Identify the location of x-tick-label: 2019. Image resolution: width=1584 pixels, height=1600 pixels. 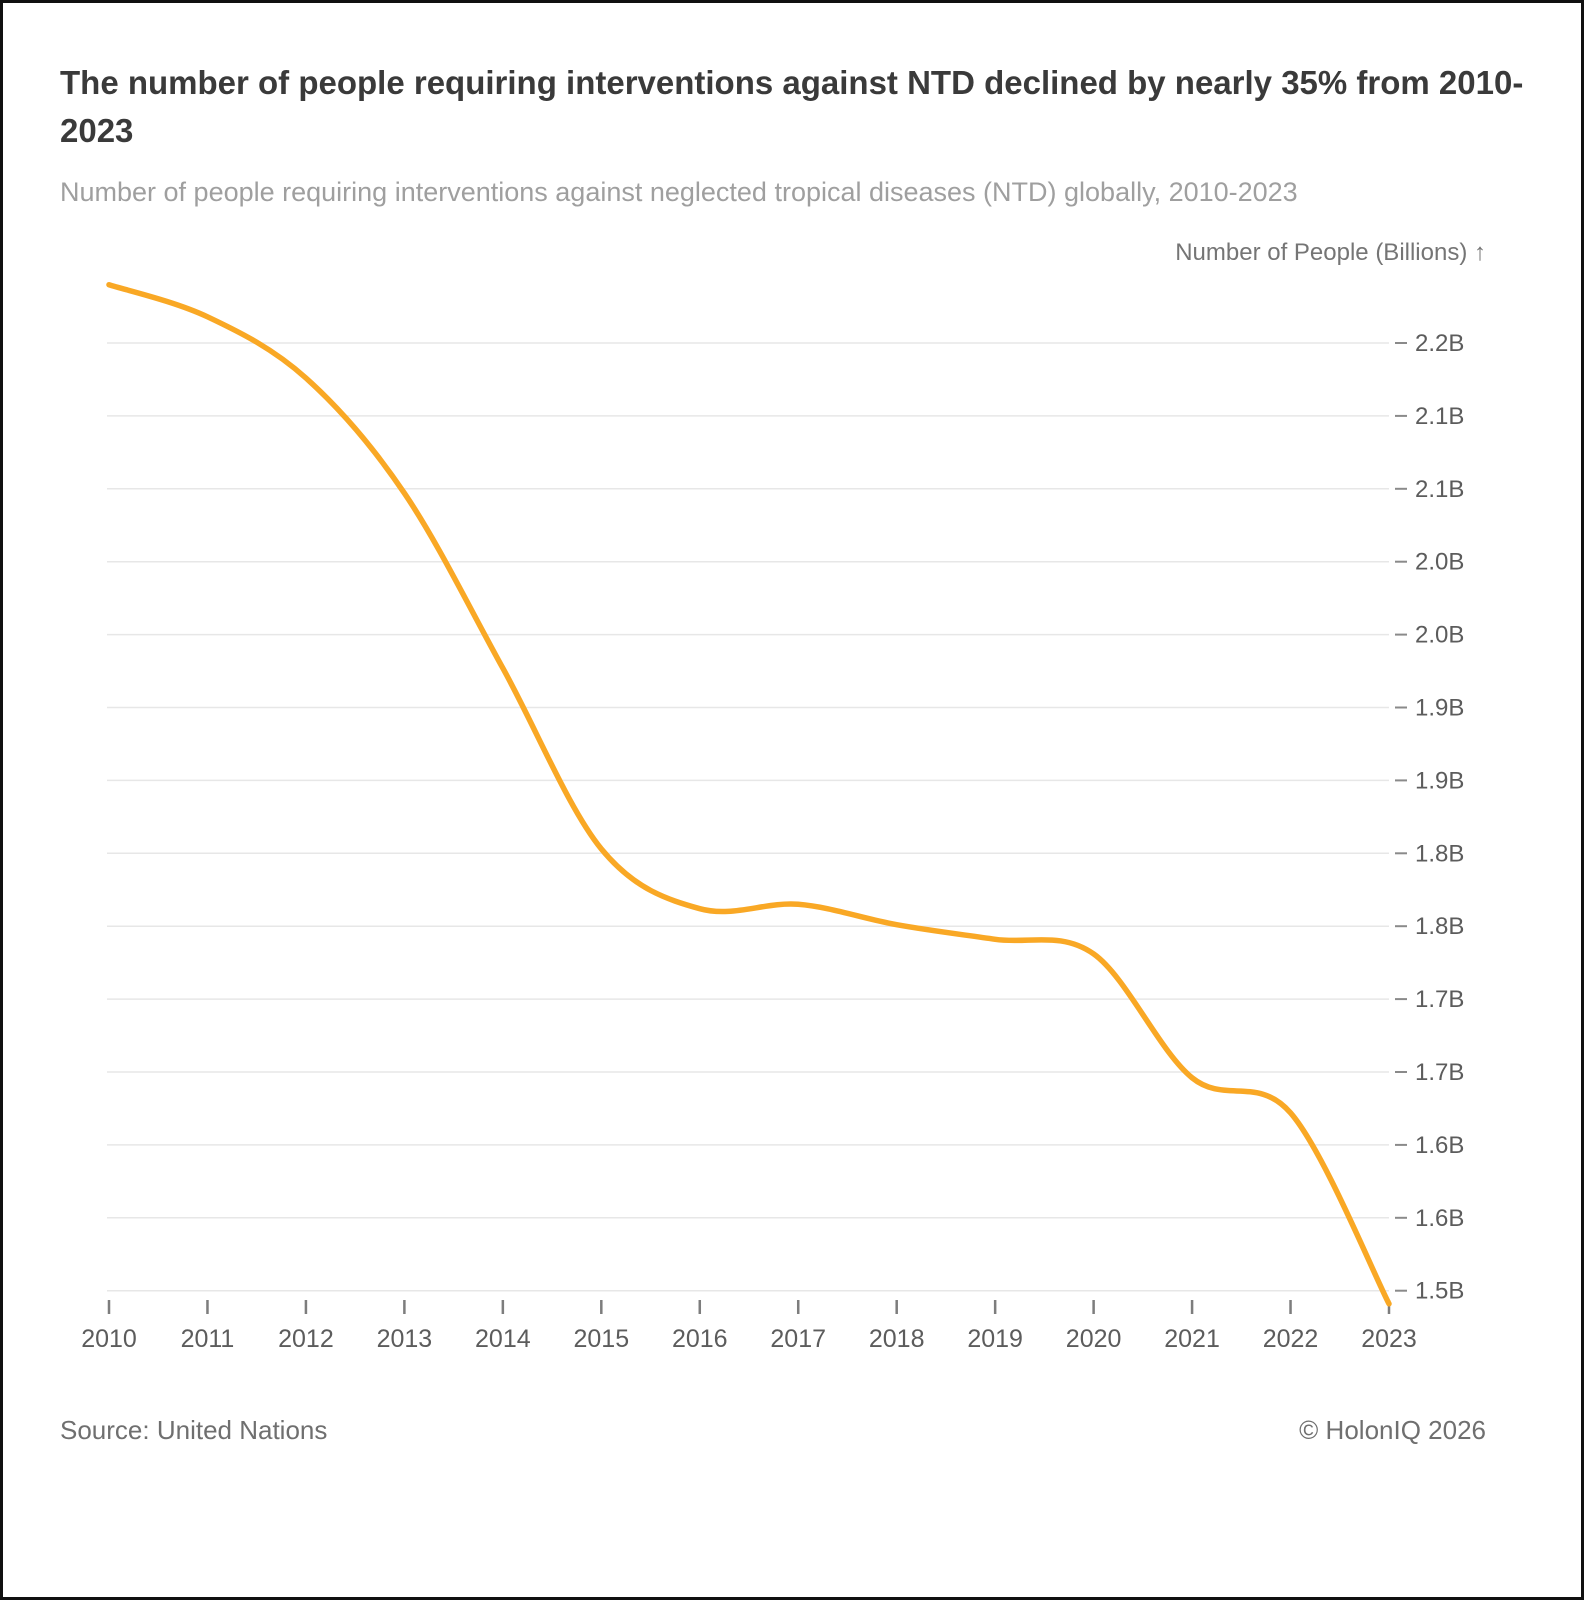
(995, 1339).